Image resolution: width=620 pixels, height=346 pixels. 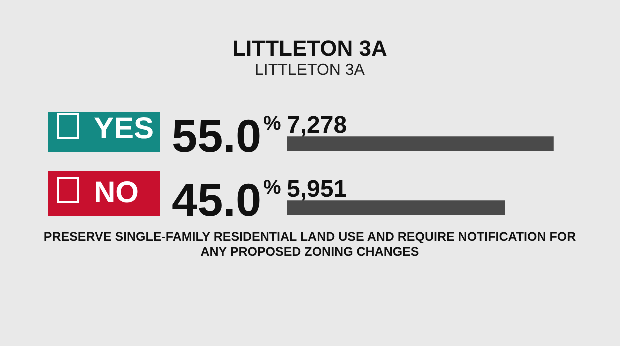 I want to click on y-tick-label: YES, so click(x=124, y=129).